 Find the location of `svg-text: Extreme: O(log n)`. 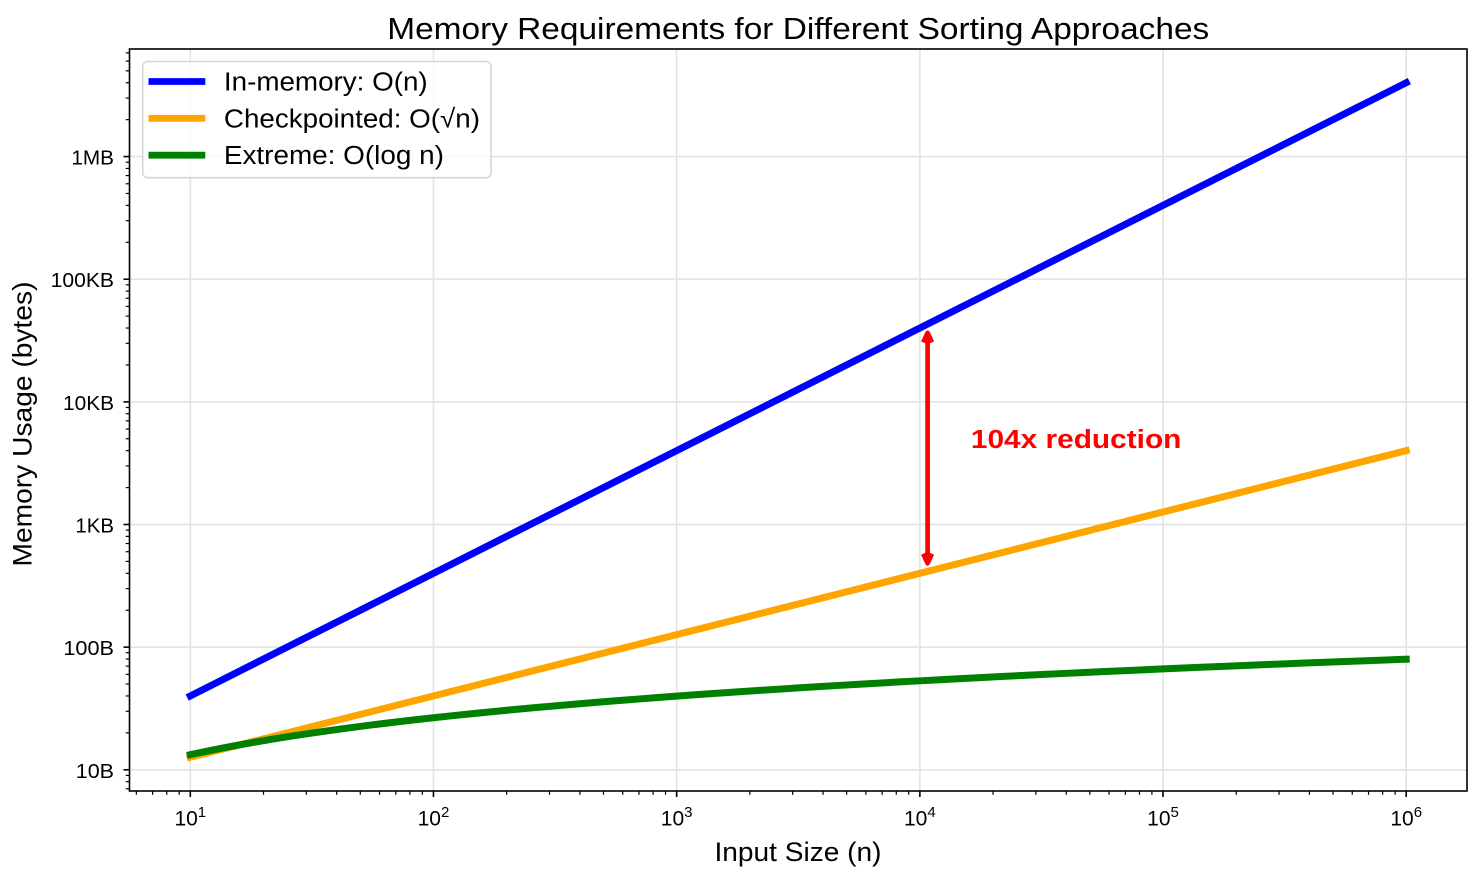

svg-text: Extreme: O(log n) is located at coordinates (334, 155).